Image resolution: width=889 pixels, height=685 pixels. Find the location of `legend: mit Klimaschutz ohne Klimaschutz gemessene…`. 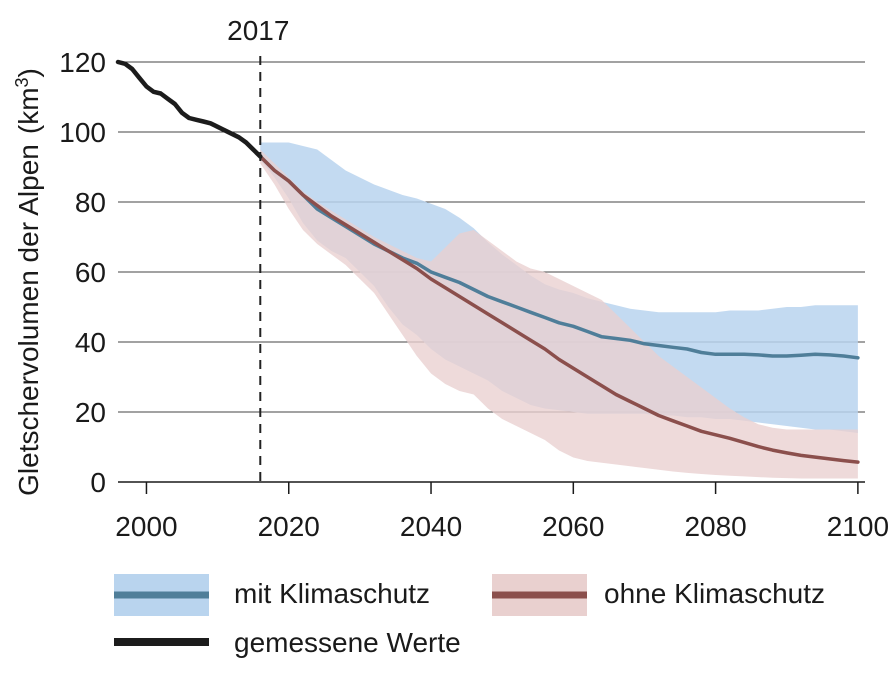

legend: mit Klimaschutz ohne Klimaschutz gemessene… is located at coordinates (469, 616).